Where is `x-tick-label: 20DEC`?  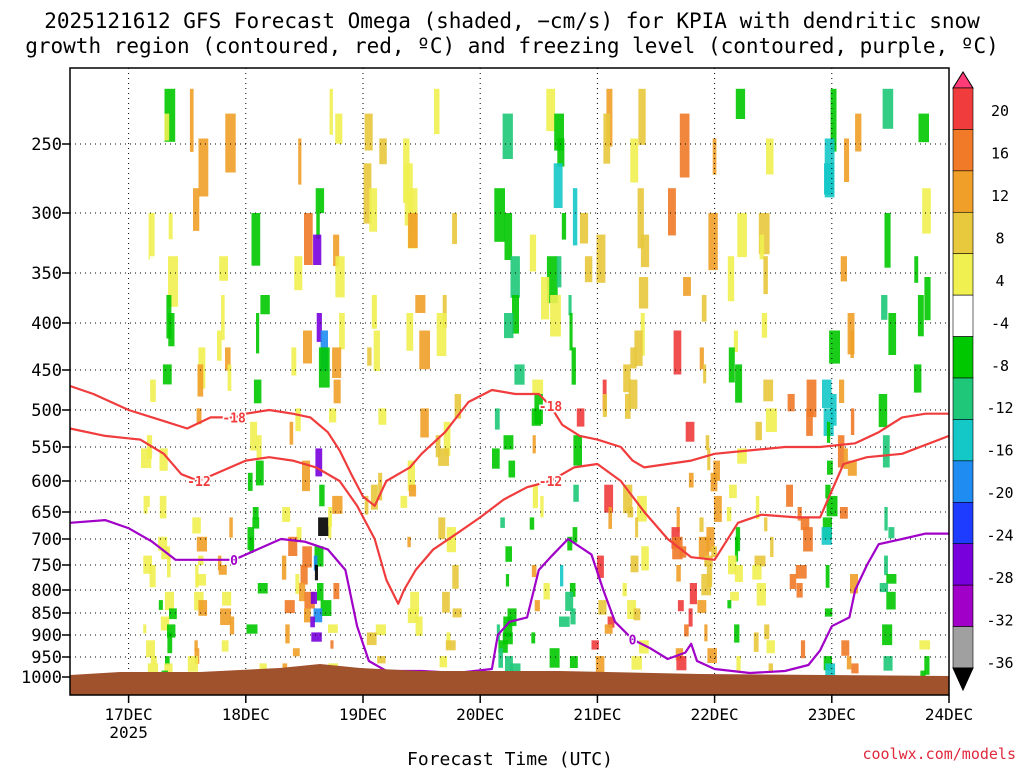 x-tick-label: 20DEC is located at coordinates (480, 714).